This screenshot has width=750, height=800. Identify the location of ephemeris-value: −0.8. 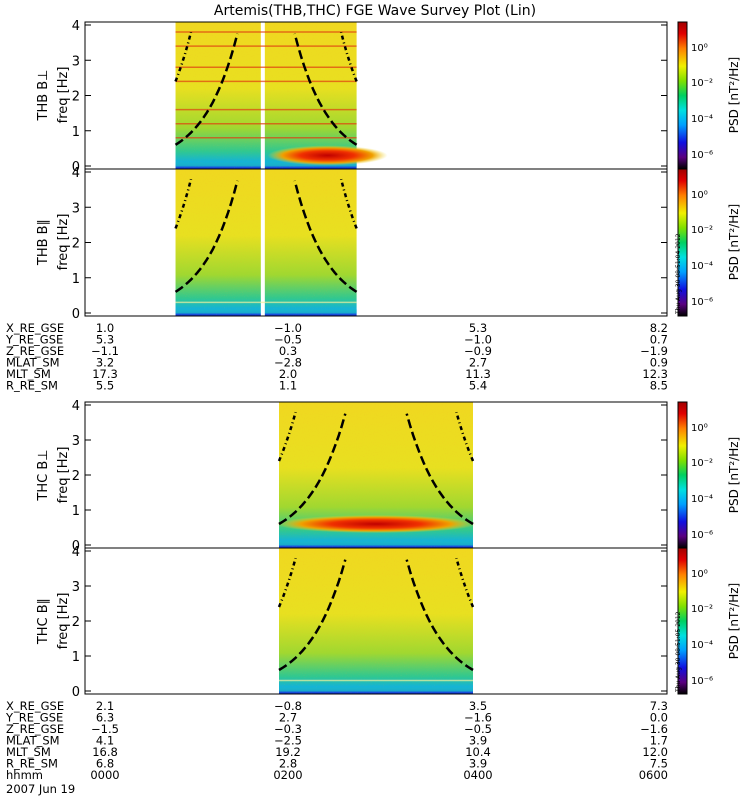
(288, 706).